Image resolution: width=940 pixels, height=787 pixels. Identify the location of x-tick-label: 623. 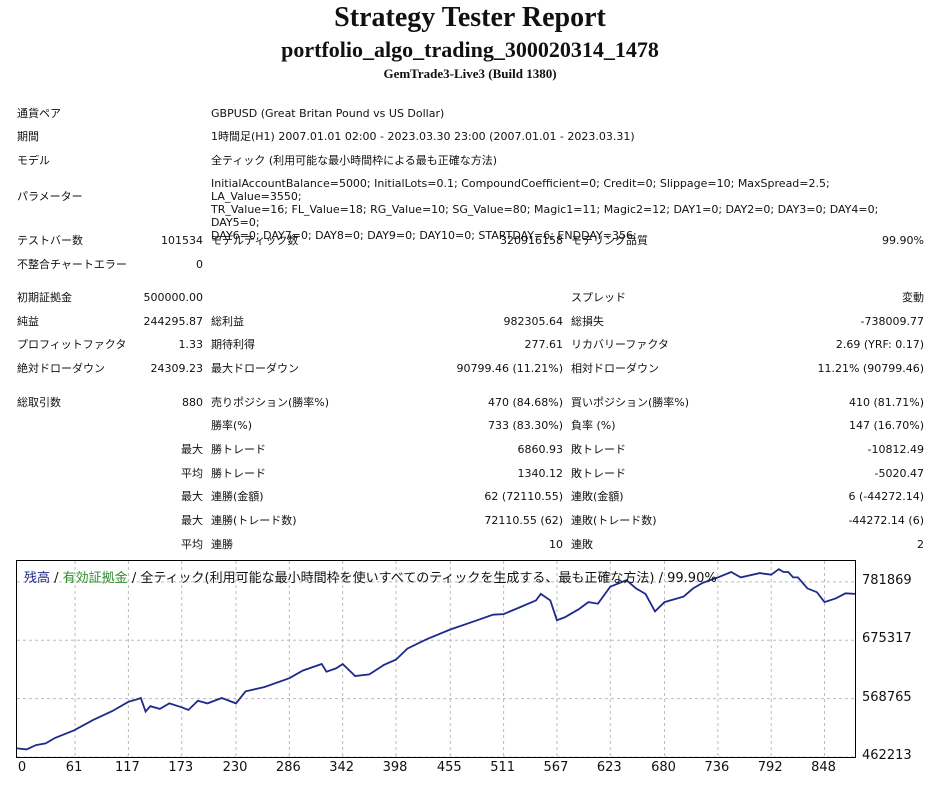
(609, 767).